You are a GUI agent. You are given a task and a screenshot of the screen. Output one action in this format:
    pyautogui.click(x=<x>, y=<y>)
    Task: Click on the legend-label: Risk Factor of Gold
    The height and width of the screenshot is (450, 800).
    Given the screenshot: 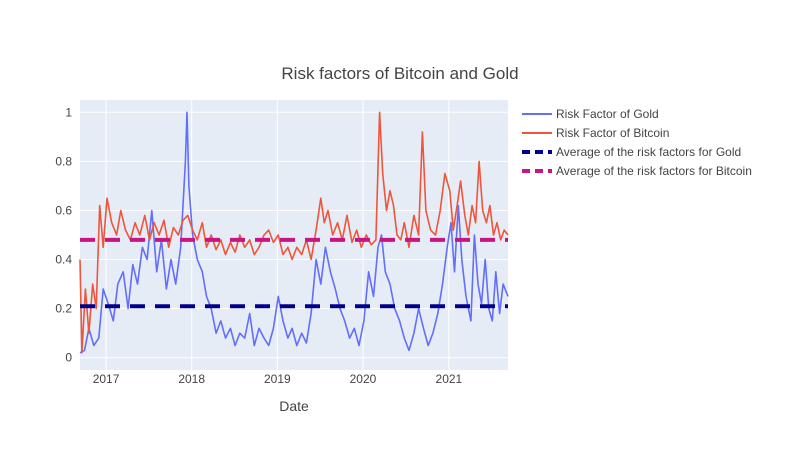 What is the action you would take?
    pyautogui.click(x=607, y=114)
    